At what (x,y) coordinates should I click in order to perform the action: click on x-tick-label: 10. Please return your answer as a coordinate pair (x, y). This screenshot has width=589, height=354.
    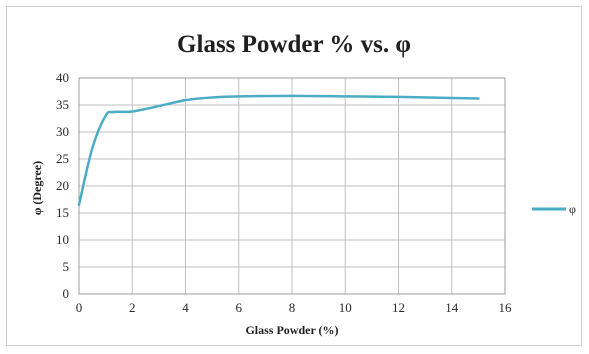
    Looking at the image, I should click on (345, 307).